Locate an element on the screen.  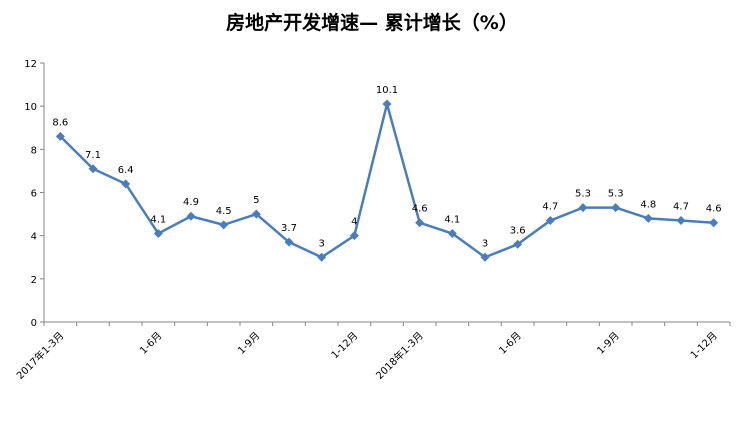
data-label: 7.1 is located at coordinates (93, 155).